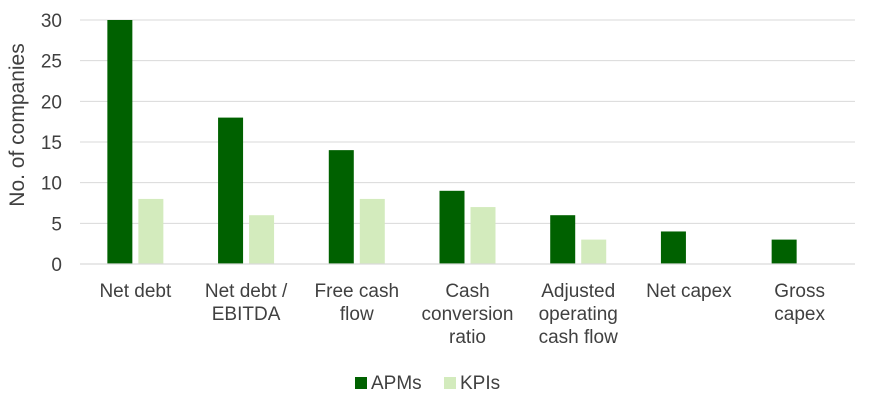  I want to click on y-tick-label: 0, so click(56, 265).